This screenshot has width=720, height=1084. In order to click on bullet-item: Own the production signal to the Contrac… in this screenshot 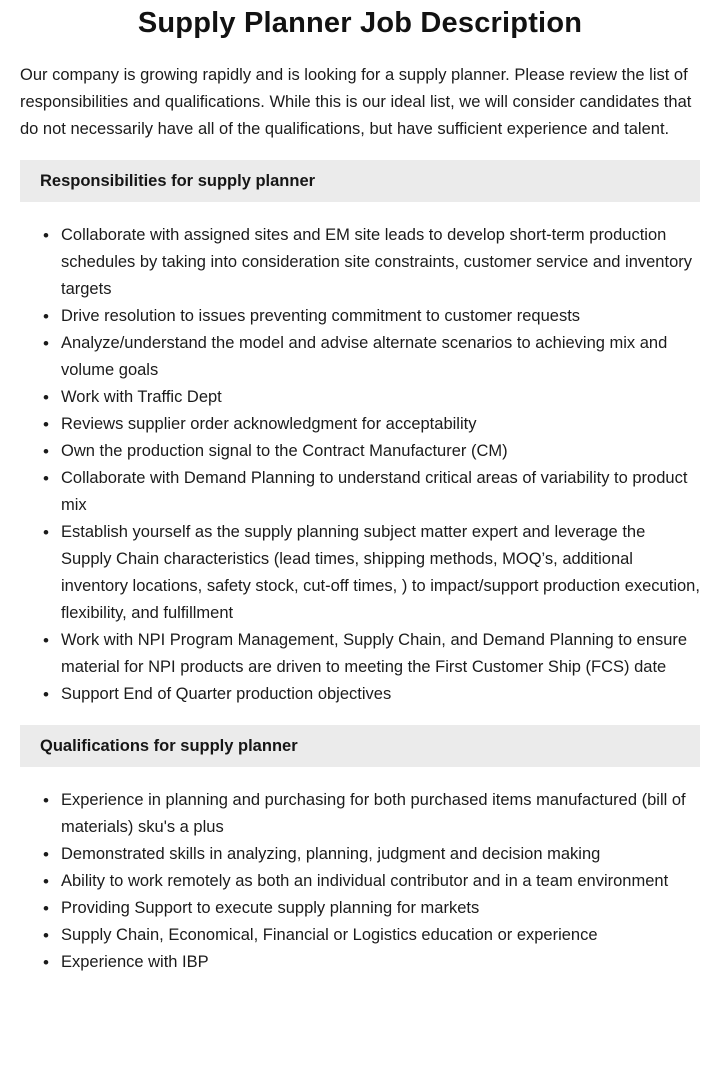, I will do `click(360, 451)`.